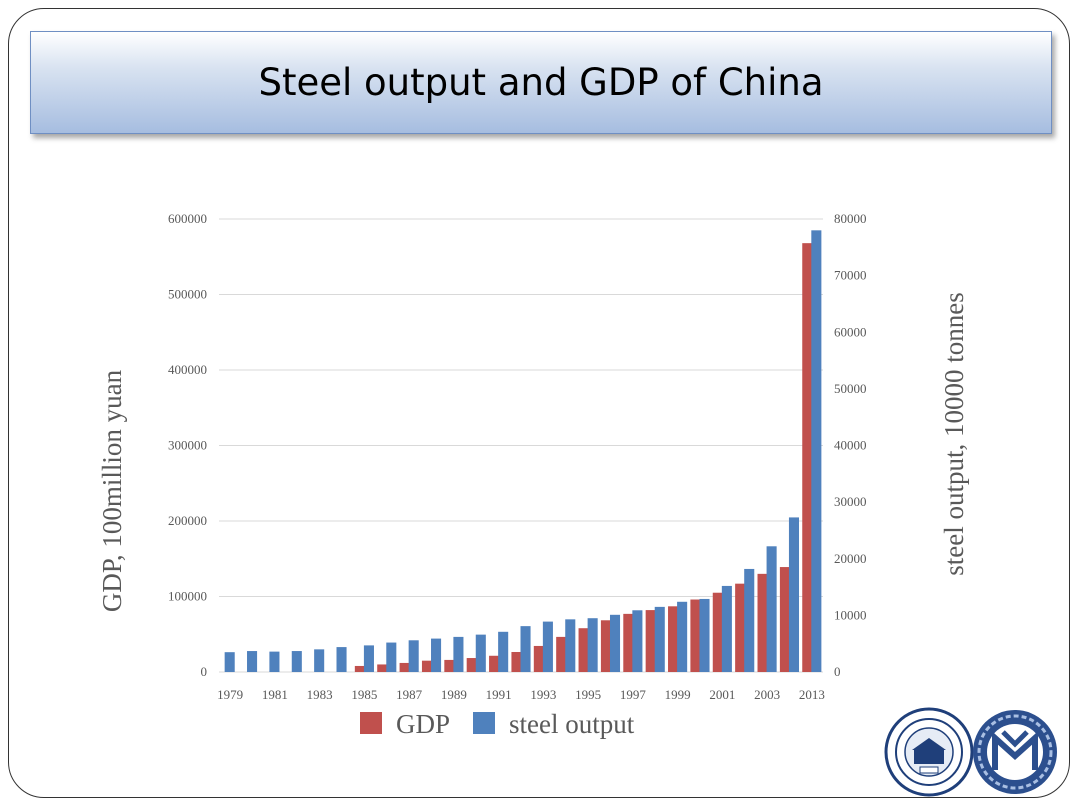  Describe the element at coordinates (275, 694) in the screenshot. I see `x-tick-label: 1981` at that location.